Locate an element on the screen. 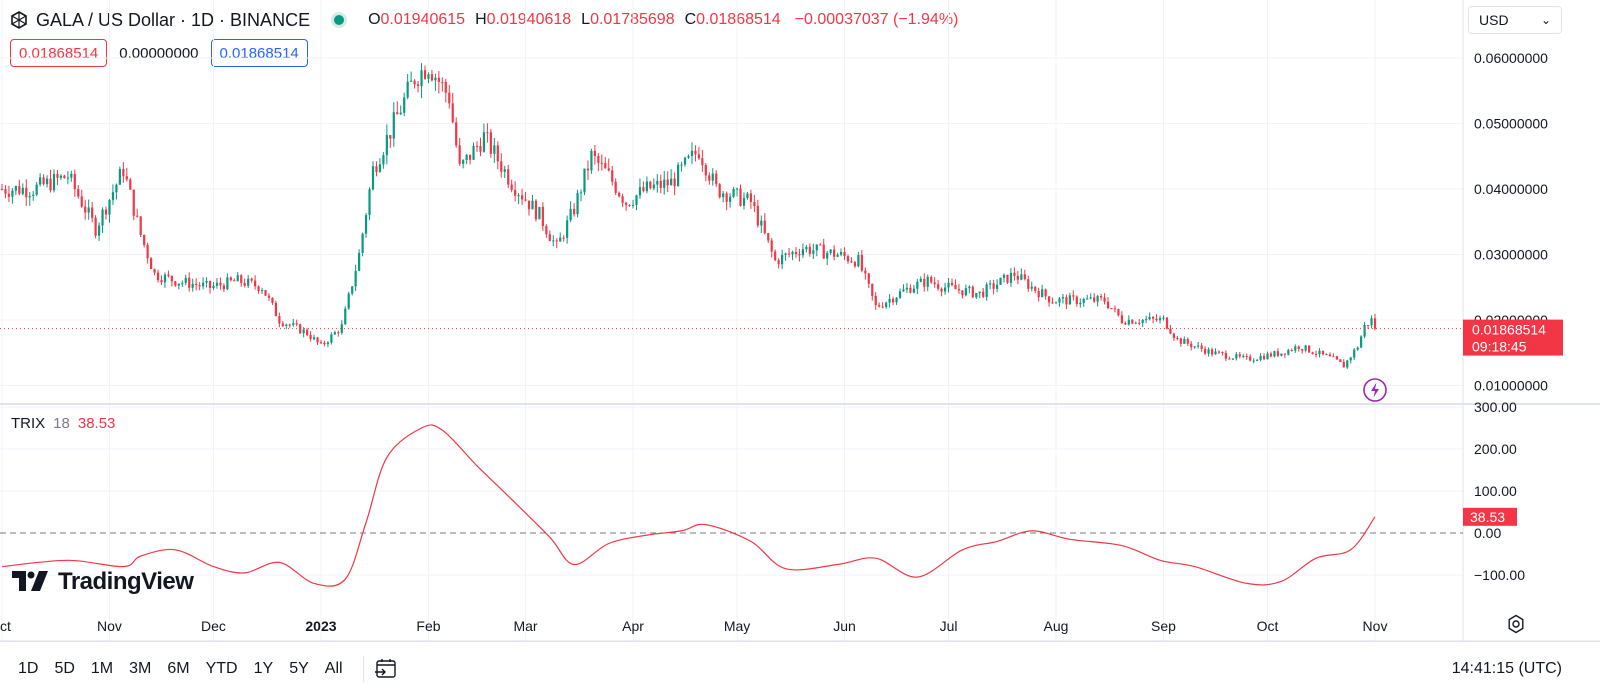 The width and height of the screenshot is (1600, 698). currency-select: USD ⌄ is located at coordinates (1515, 20).